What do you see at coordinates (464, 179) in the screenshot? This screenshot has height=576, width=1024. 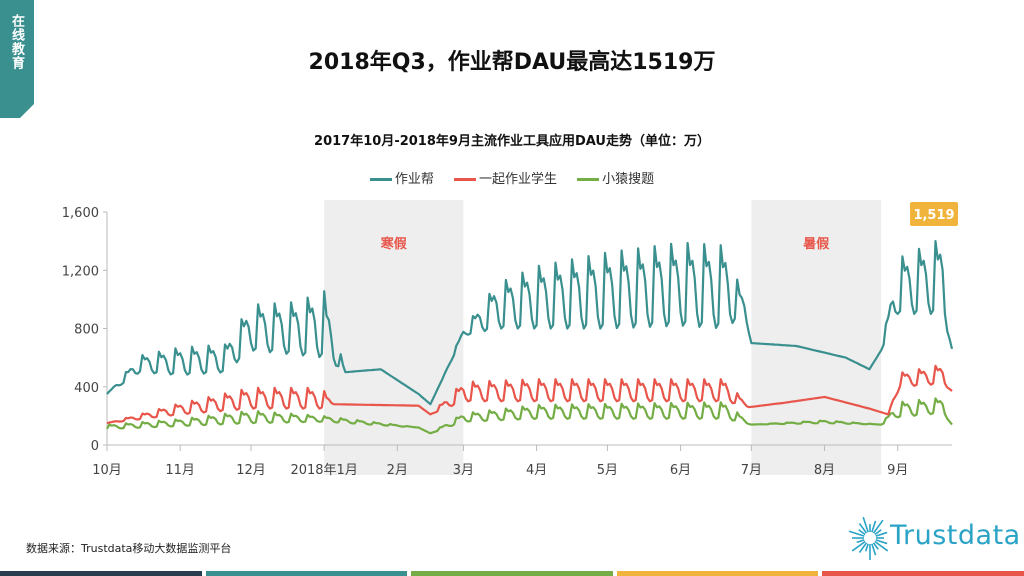 I see `legend-swatch-yiqi` at bounding box center [464, 179].